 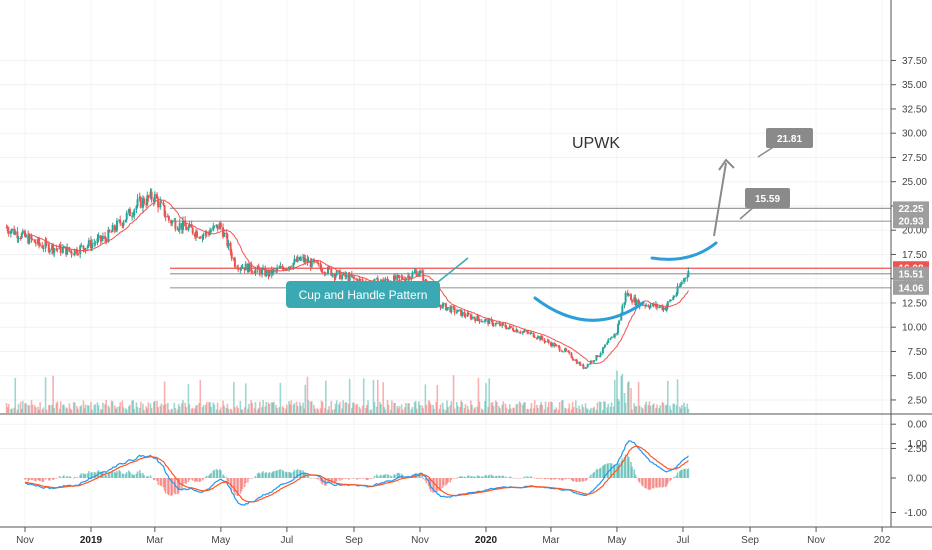 I want to click on chart-title: UPWK, so click(x=596, y=143).